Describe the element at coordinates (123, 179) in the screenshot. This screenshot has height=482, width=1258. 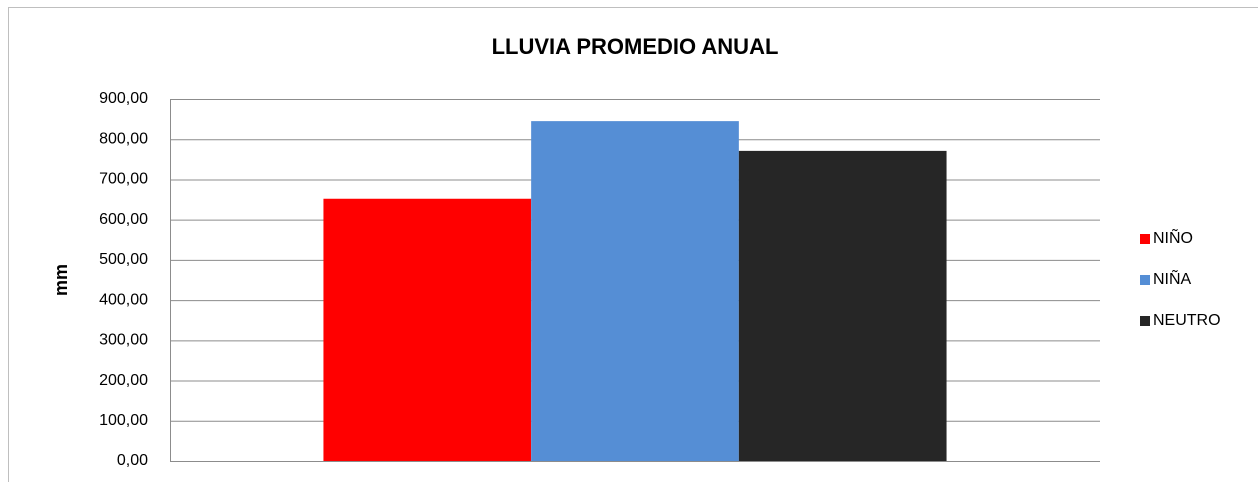
I see `y-tick-label: 700,00` at that location.